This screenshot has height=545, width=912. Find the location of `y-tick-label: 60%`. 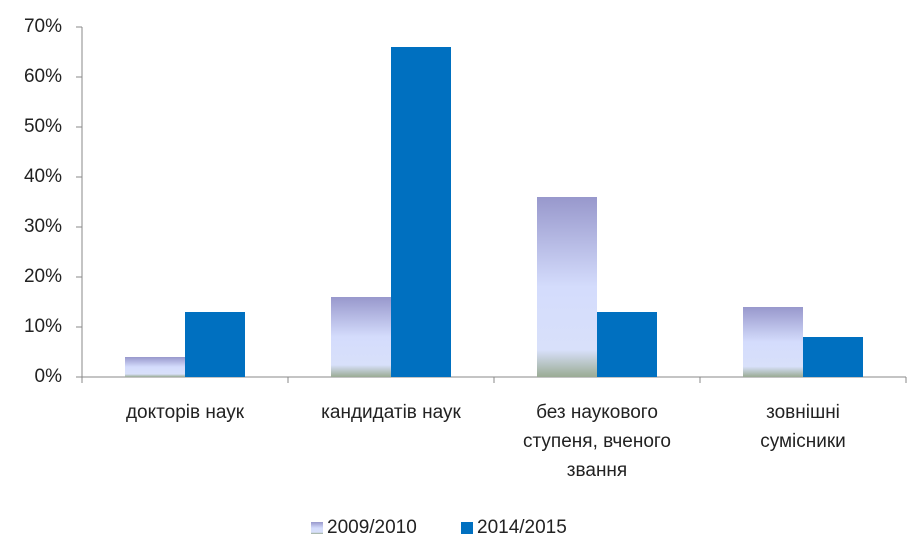

y-tick-label: 60% is located at coordinates (43, 76).